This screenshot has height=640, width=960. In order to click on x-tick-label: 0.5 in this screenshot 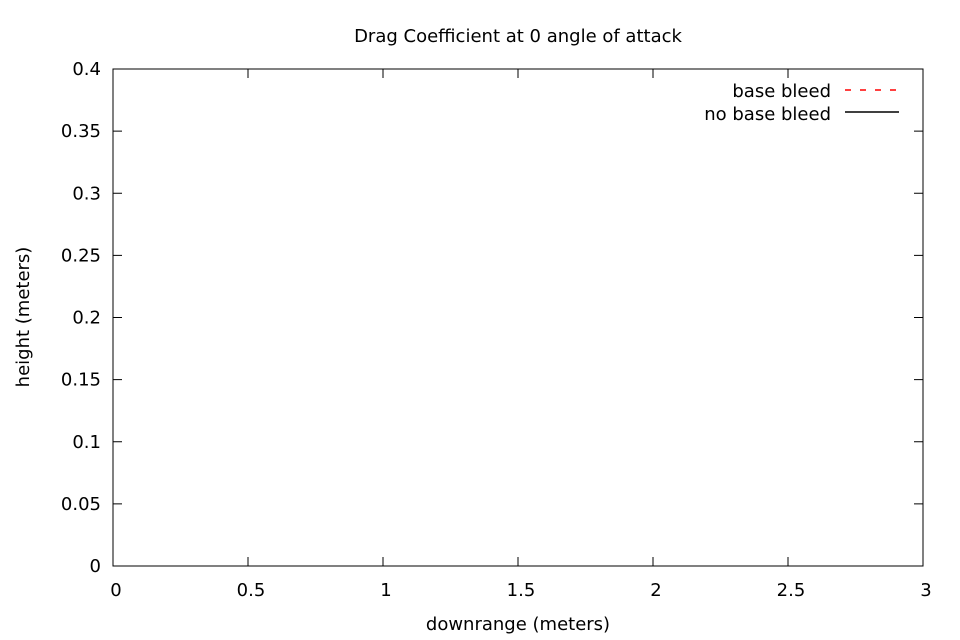, I will do `click(251, 590)`.